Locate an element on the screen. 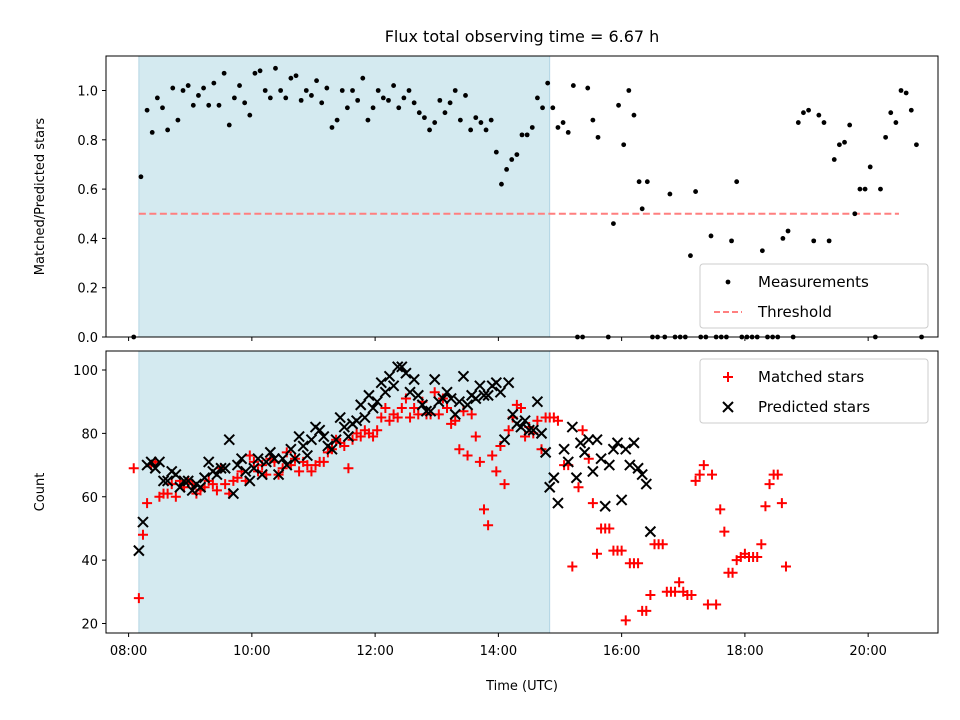 This screenshot has width=960, height=720. y-tick-label: 60 is located at coordinates (89, 498).